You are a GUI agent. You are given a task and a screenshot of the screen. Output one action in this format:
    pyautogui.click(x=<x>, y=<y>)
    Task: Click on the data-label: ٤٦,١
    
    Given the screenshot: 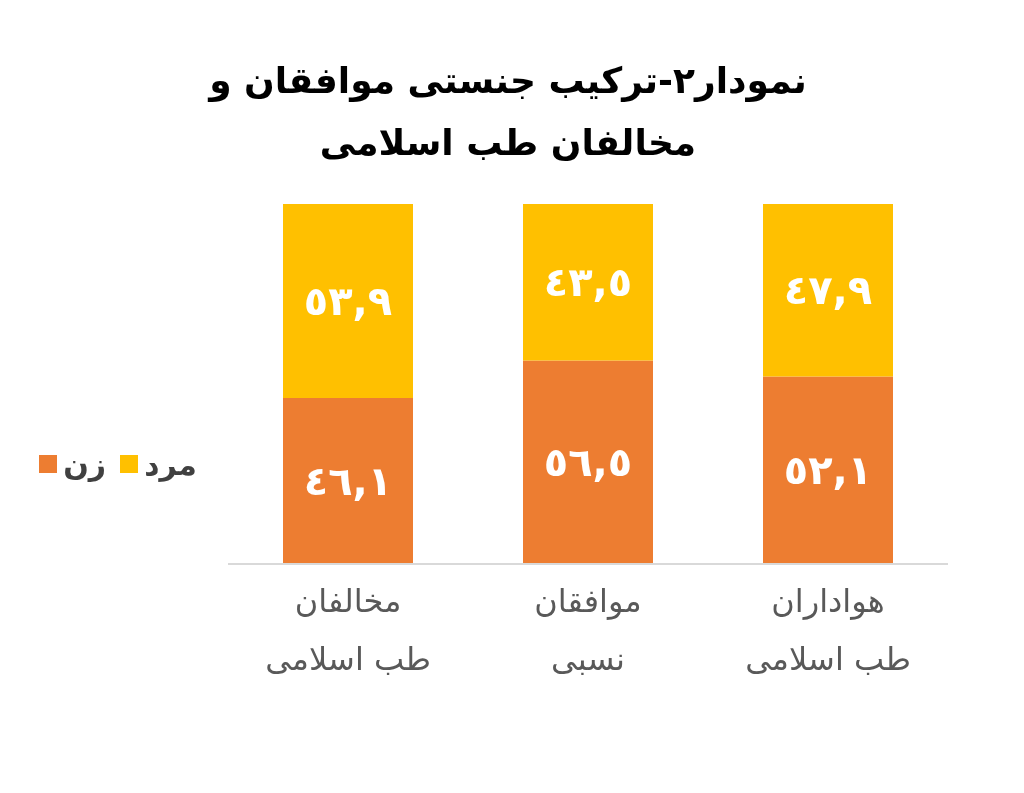 What is the action you would take?
    pyautogui.click(x=348, y=481)
    